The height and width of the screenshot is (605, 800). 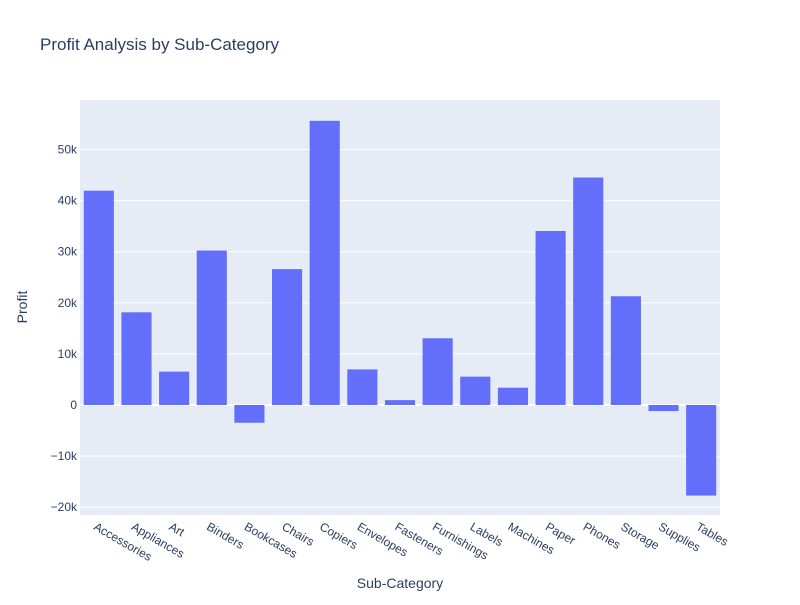 What do you see at coordinates (400, 402) in the screenshot?
I see `bar-fasteners` at bounding box center [400, 402].